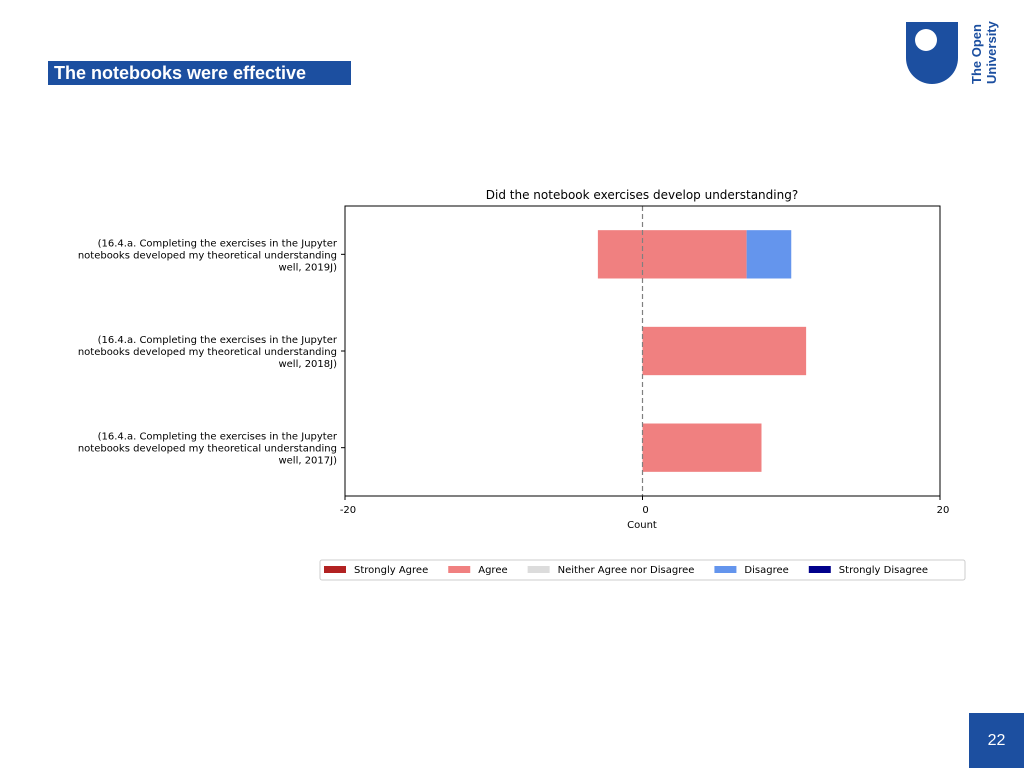 The height and width of the screenshot is (768, 1024). What do you see at coordinates (672, 254) in the screenshot?
I see `bar-0-agree` at bounding box center [672, 254].